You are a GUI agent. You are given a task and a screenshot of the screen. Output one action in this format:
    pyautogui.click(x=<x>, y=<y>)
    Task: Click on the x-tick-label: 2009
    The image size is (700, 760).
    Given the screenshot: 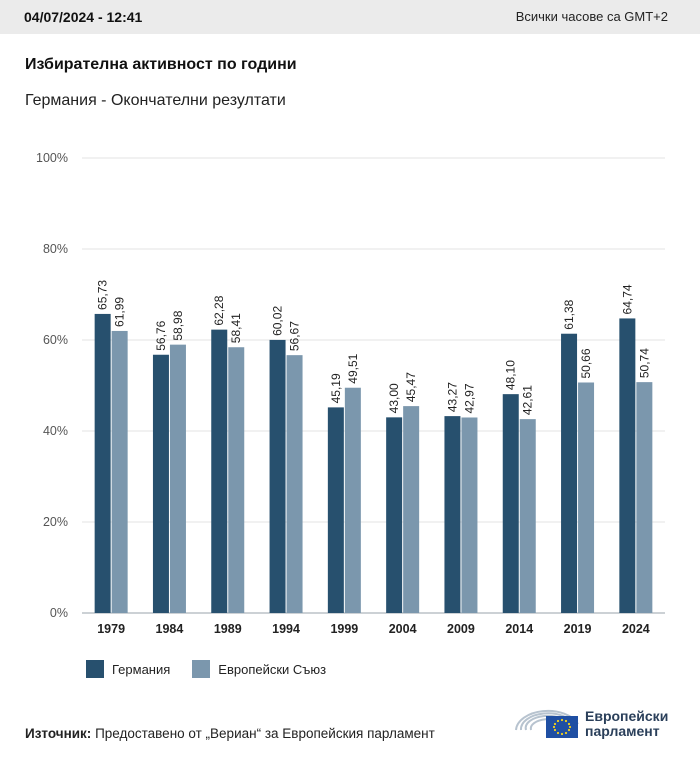 What is the action you would take?
    pyautogui.click(x=461, y=629)
    